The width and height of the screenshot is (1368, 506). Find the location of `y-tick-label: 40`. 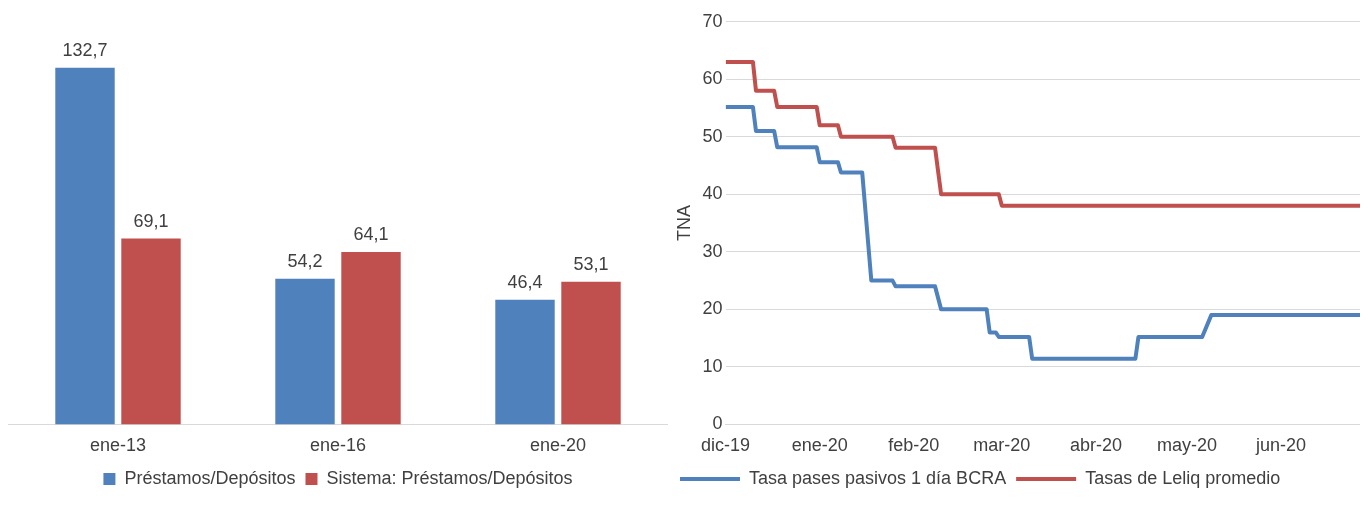

y-tick-label: 40 is located at coordinates (712, 193).